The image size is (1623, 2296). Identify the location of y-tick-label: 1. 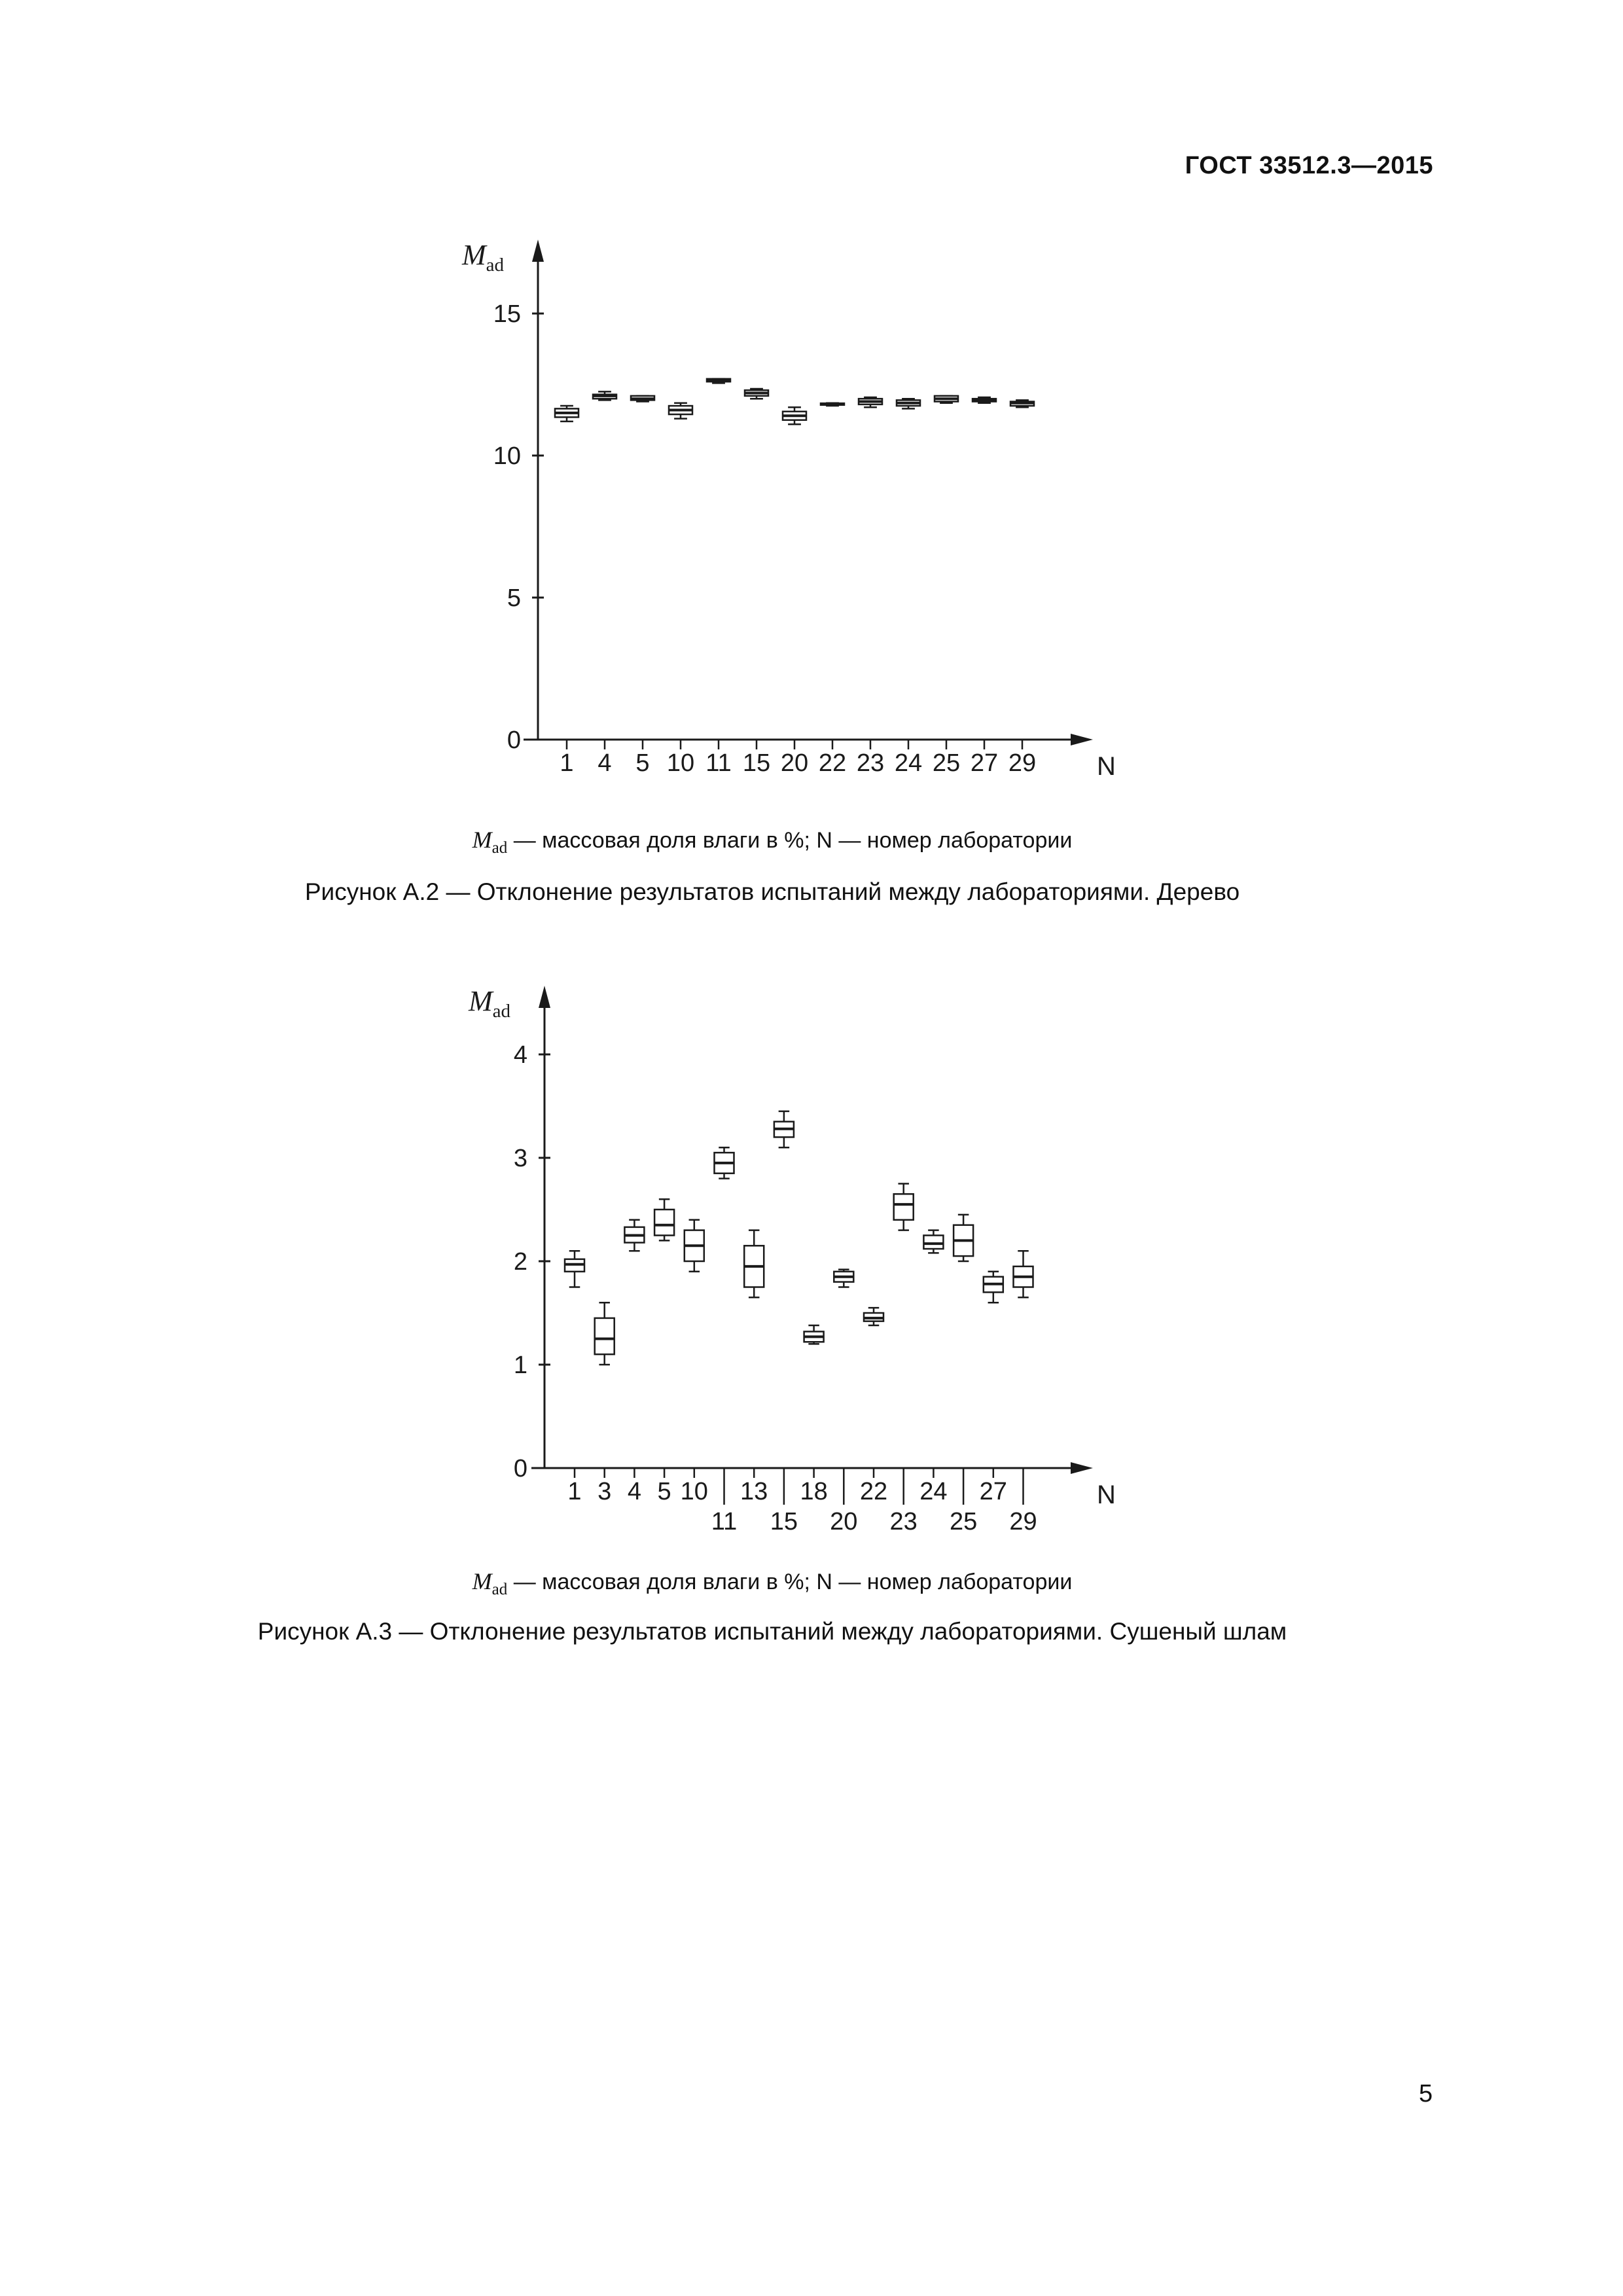
(520, 1365).